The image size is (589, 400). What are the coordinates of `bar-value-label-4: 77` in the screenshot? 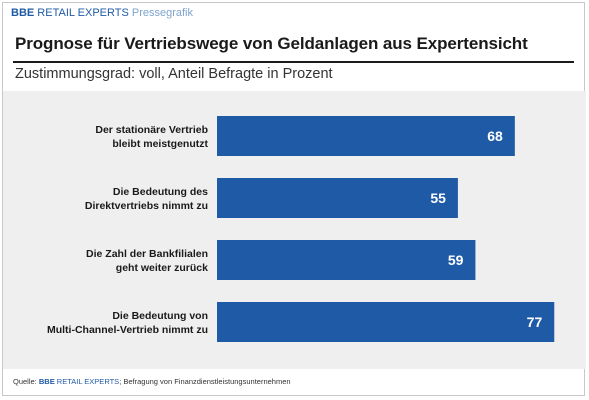 It's located at (535, 322).